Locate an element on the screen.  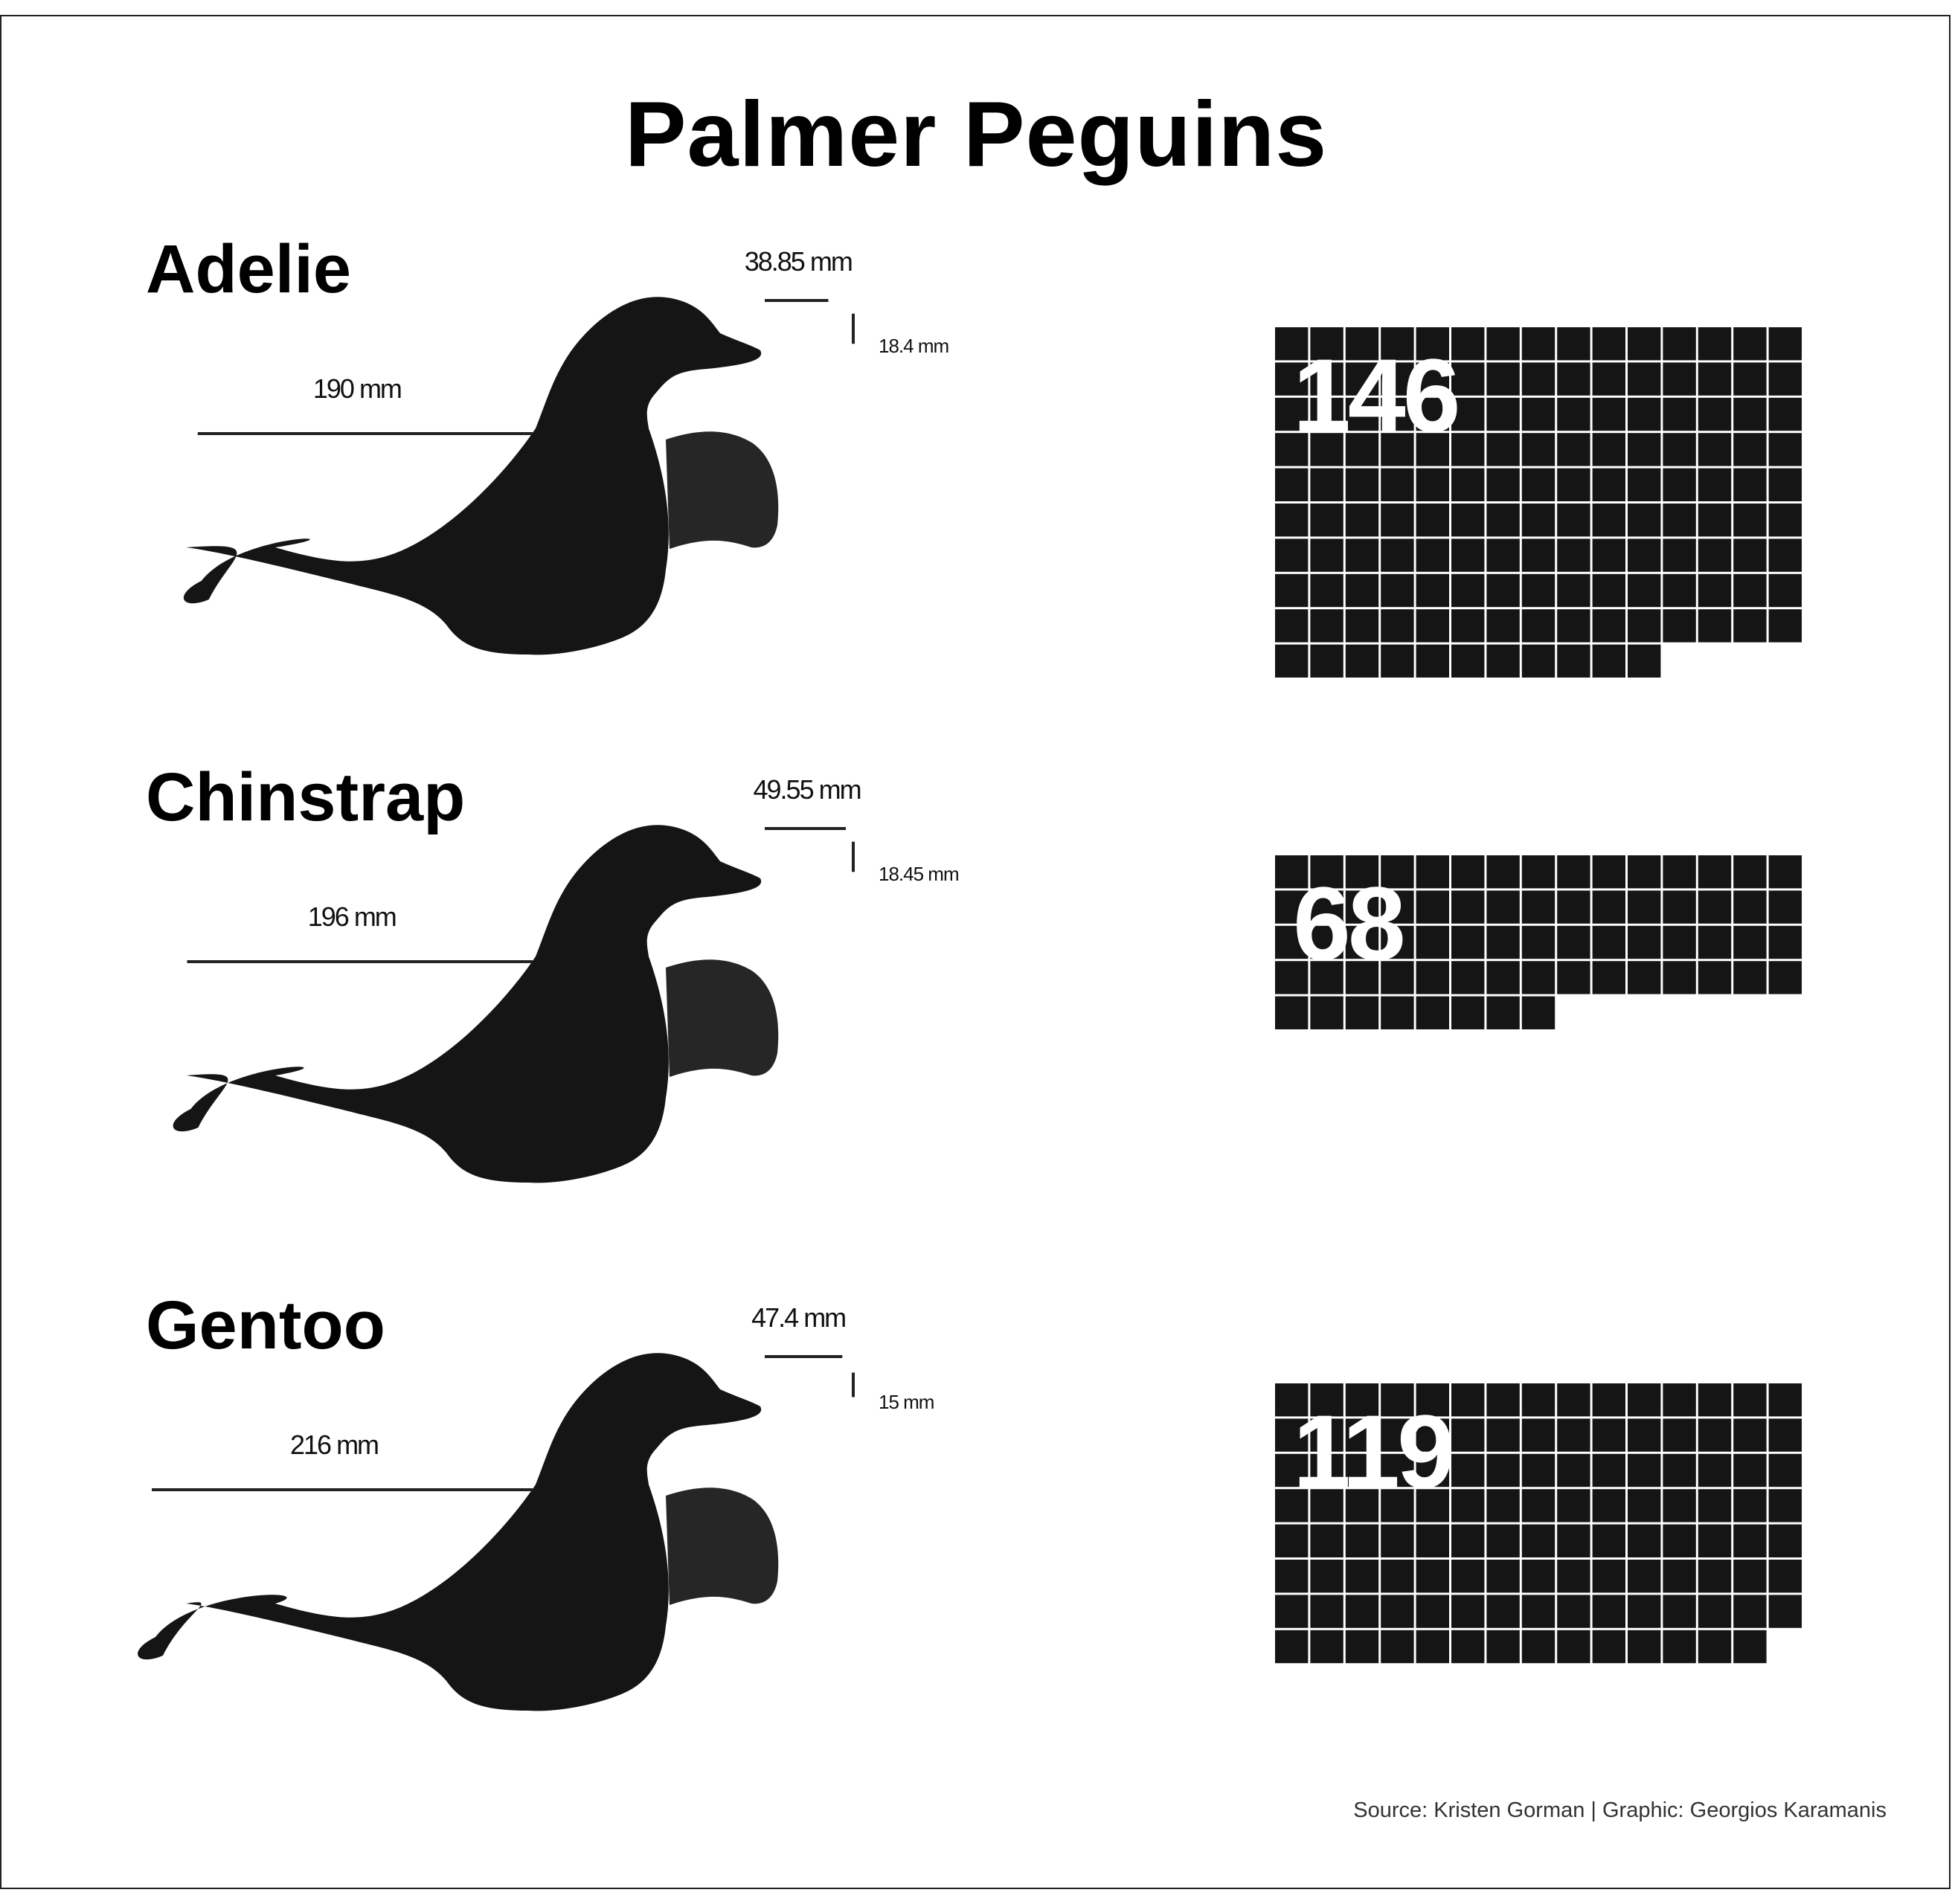
waffle-chart is located at coordinates (1538, 503).